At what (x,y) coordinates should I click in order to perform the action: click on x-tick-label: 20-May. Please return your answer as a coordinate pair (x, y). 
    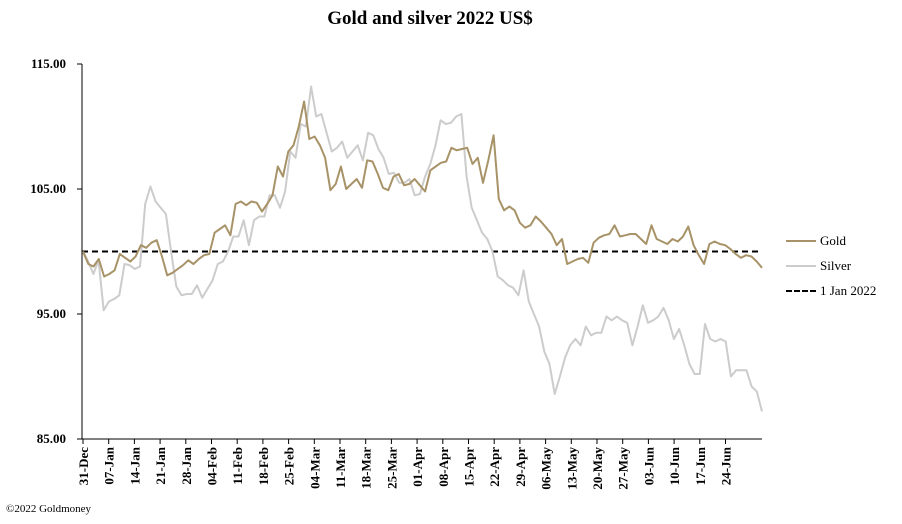
    Looking at the image, I should click on (597, 468).